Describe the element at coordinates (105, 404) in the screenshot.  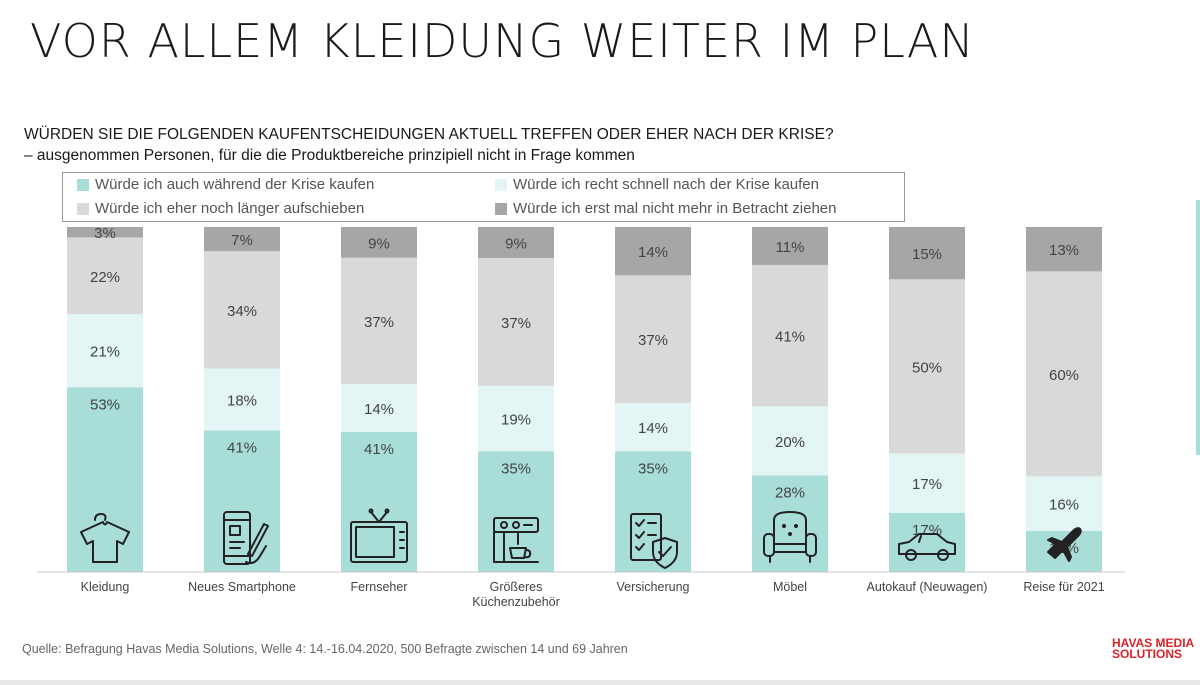
I see `data-label: 53%` at that location.